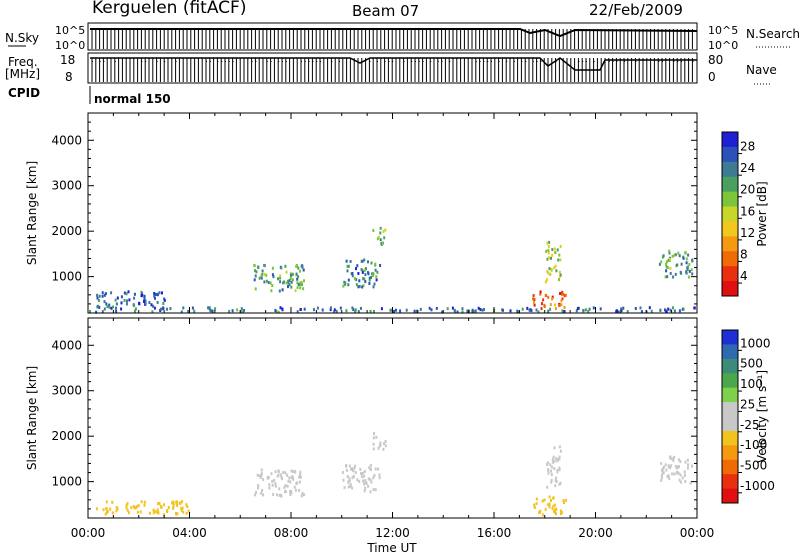 This screenshot has width=800, height=558. What do you see at coordinates (715, 60) in the screenshot?
I see `nave-tick-top: 80` at bounding box center [715, 60].